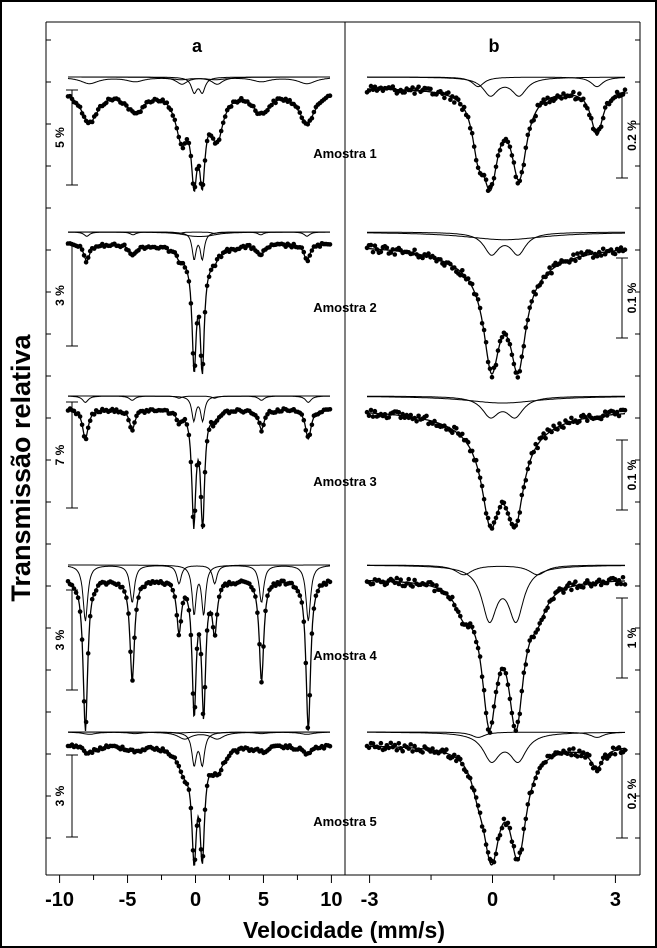  I want to click on scale-label-b: 0.1 %, so click(632, 474).